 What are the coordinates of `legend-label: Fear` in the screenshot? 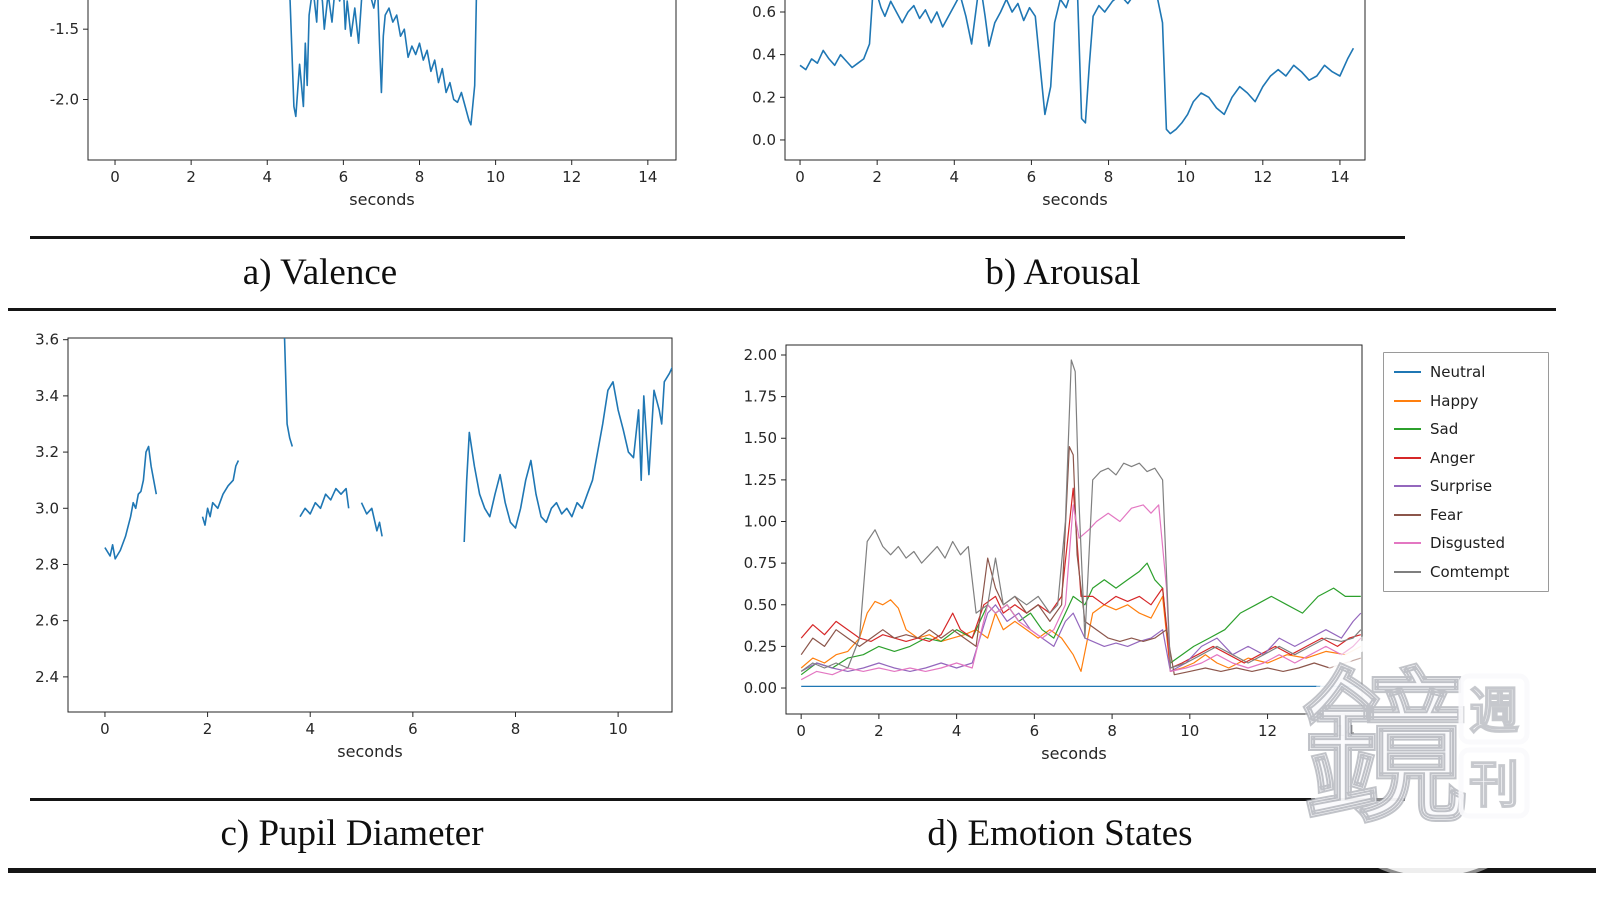 It's located at (1446, 514).